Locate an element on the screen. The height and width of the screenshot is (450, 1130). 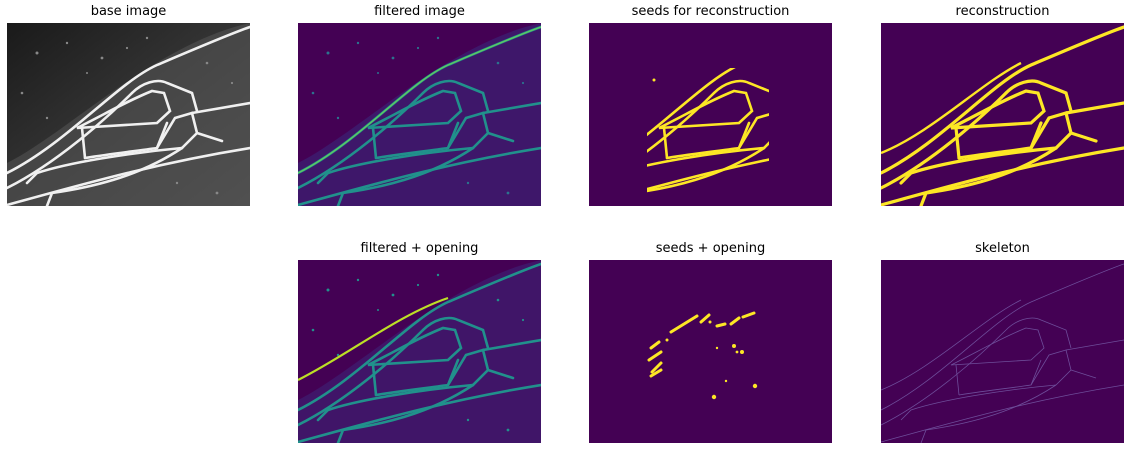
panel-title: seeds for reconstruction is located at coordinates (710, 11).